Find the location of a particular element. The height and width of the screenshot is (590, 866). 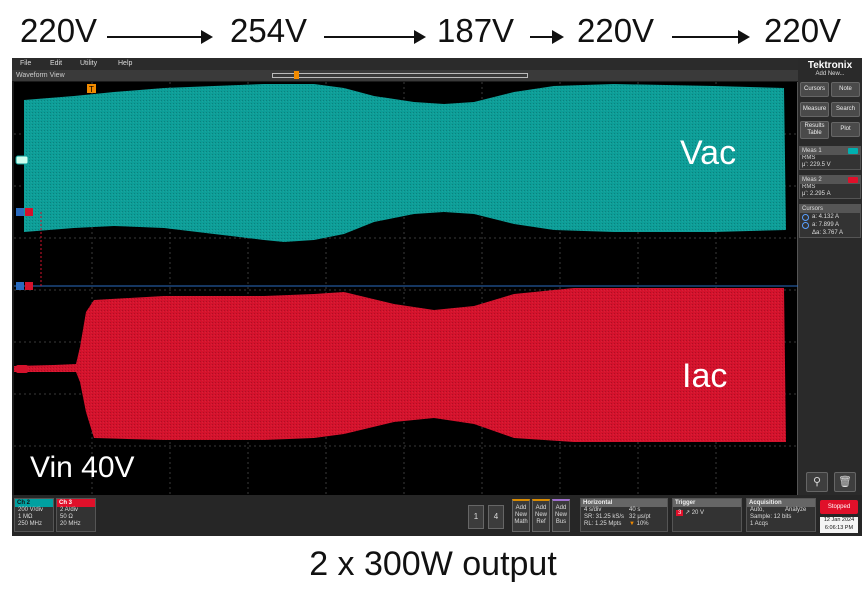

ch2-badge: Ch 2 200 V/div 1 MΩ 250 MHz is located at coordinates (34, 515).